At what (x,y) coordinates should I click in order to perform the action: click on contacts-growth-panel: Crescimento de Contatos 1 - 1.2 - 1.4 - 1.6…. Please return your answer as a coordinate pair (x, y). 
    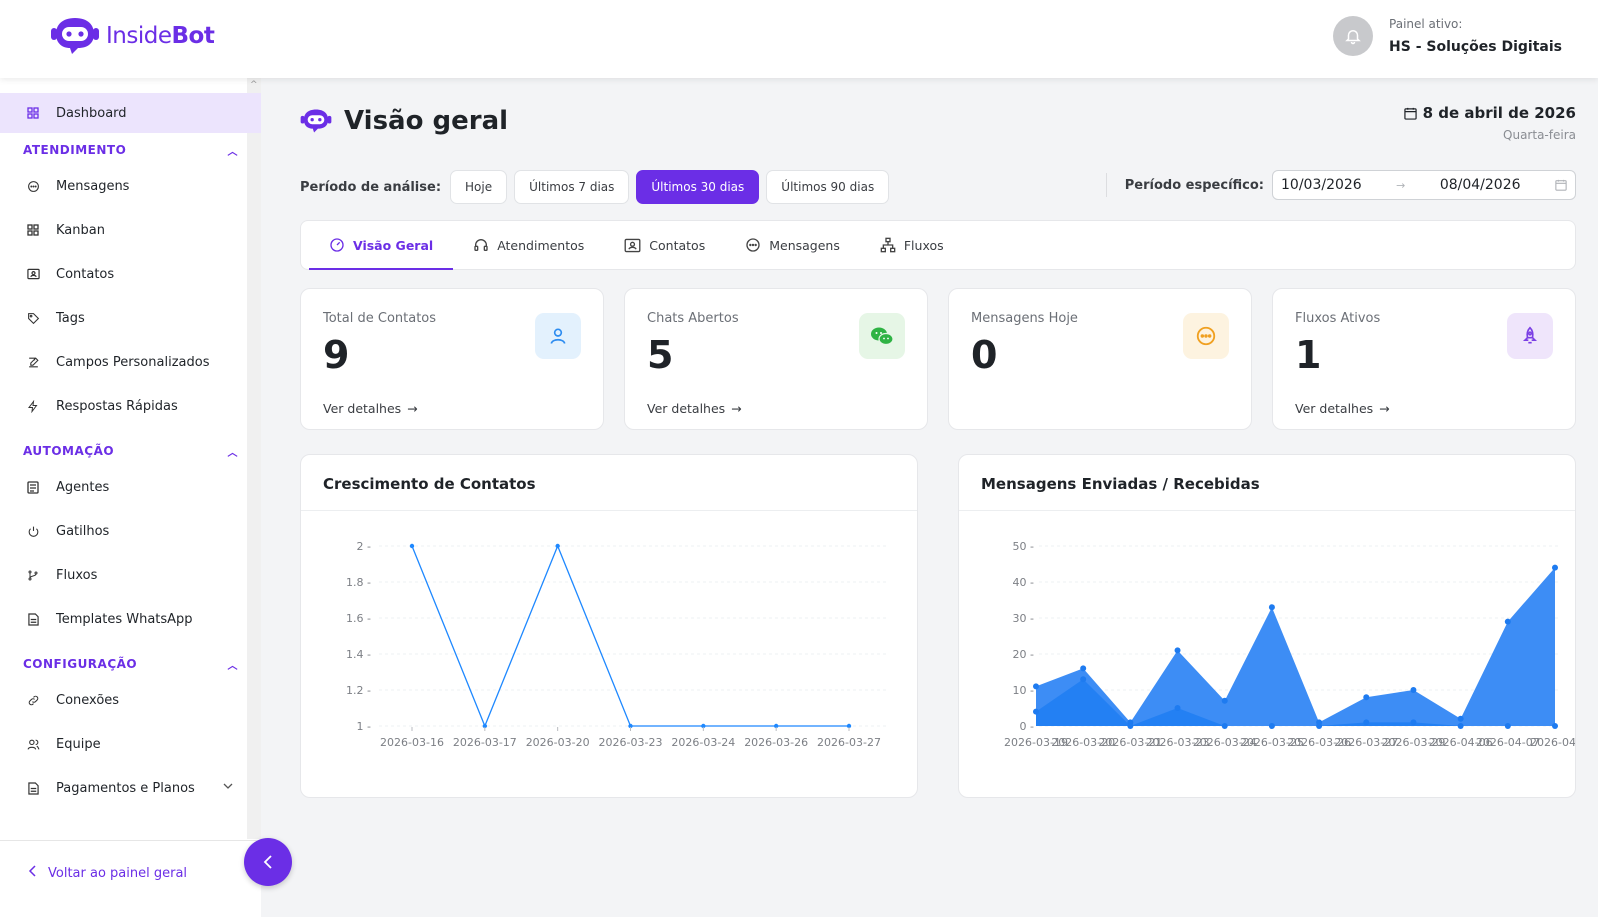
    Looking at the image, I should click on (609, 626).